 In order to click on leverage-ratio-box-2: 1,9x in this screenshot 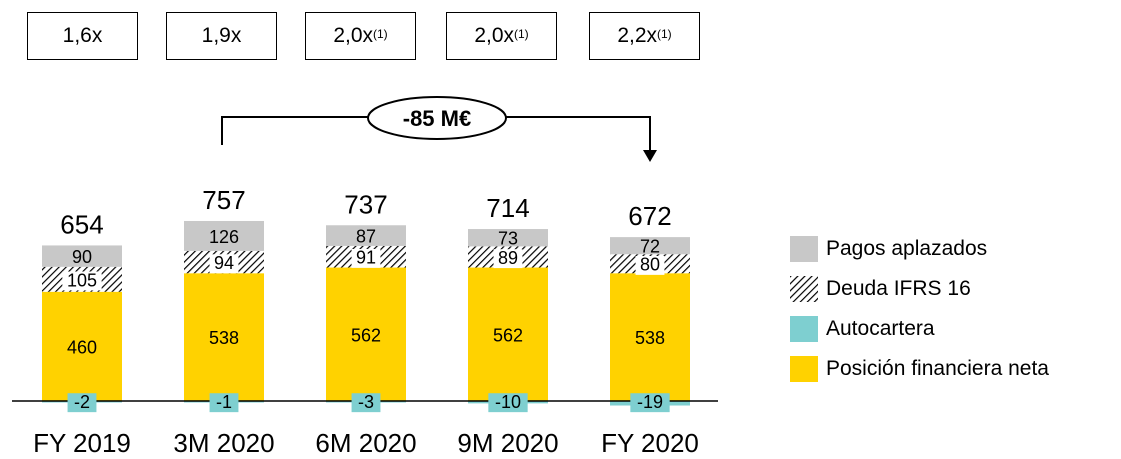, I will do `click(221, 36)`.